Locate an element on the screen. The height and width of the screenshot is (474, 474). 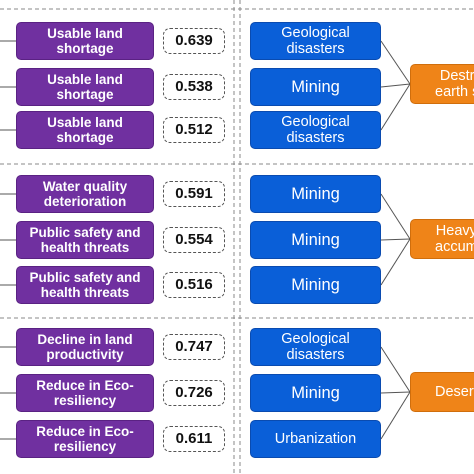
impact-box: Water quality deterioration is located at coordinates (85, 194).